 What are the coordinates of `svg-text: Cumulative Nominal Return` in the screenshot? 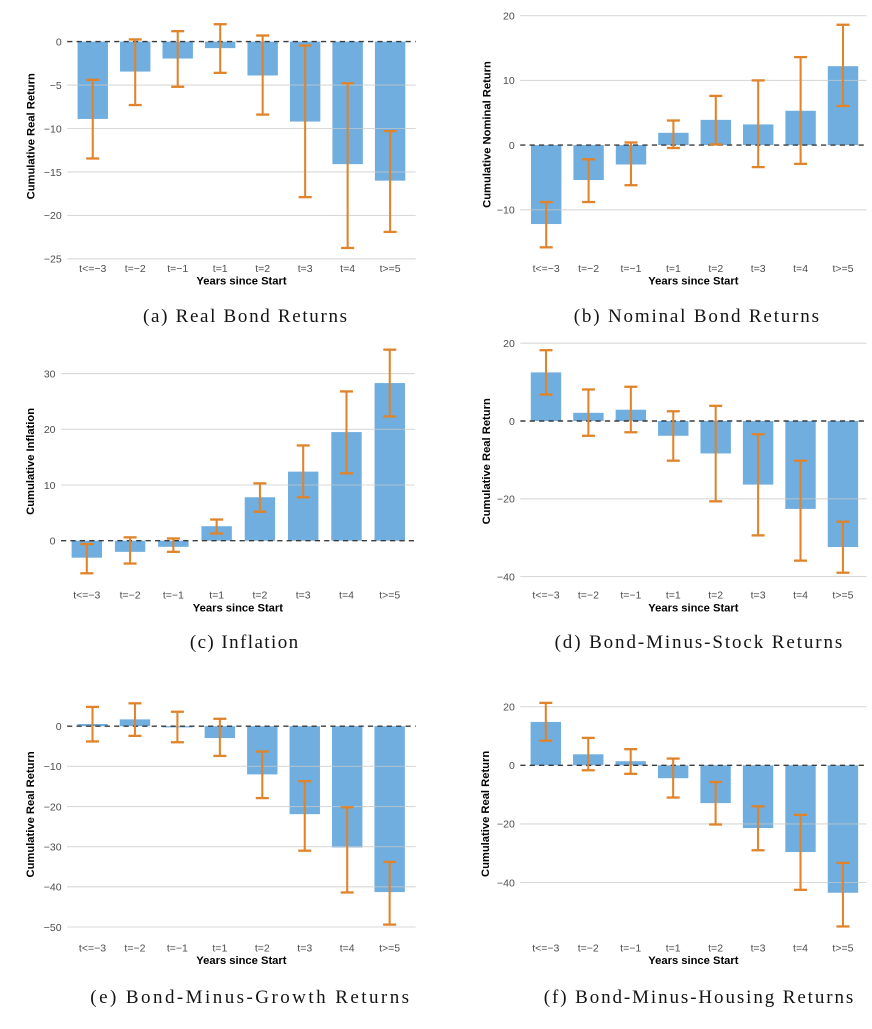 It's located at (488, 134).